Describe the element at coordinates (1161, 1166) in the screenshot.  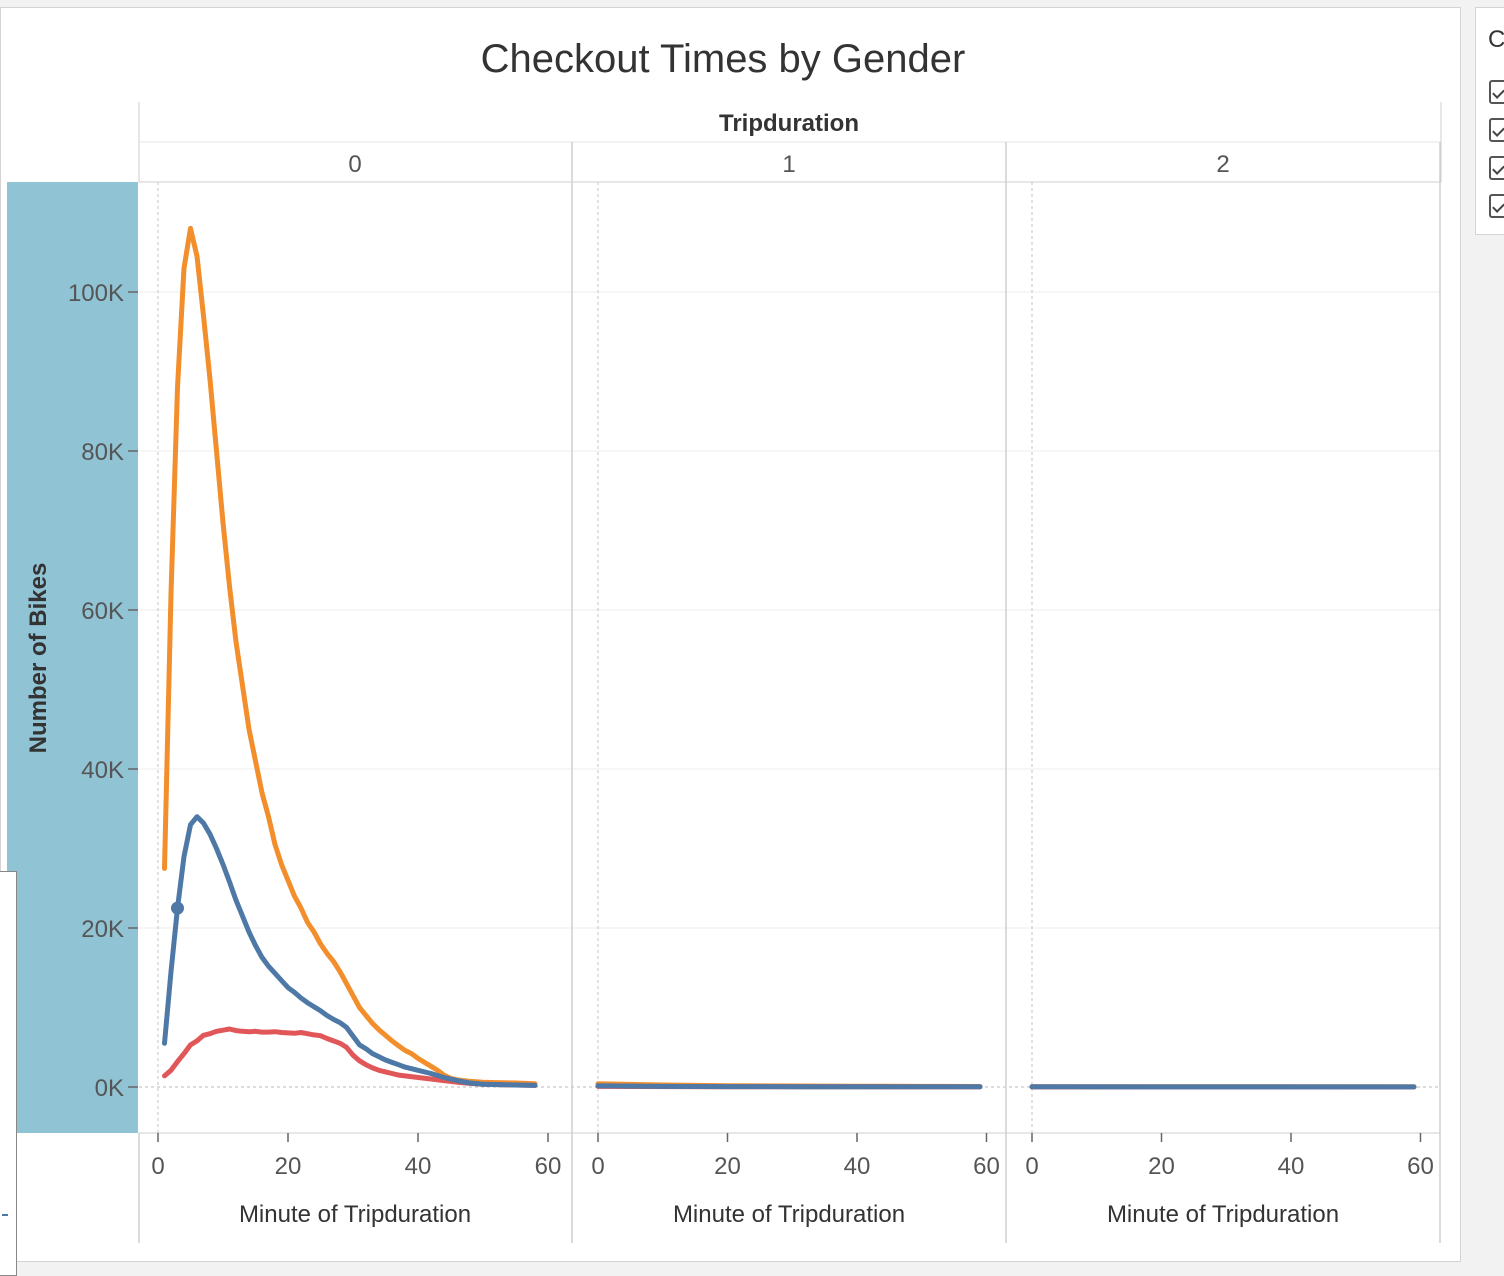
I see `x-tick-label-2-1: 20` at that location.